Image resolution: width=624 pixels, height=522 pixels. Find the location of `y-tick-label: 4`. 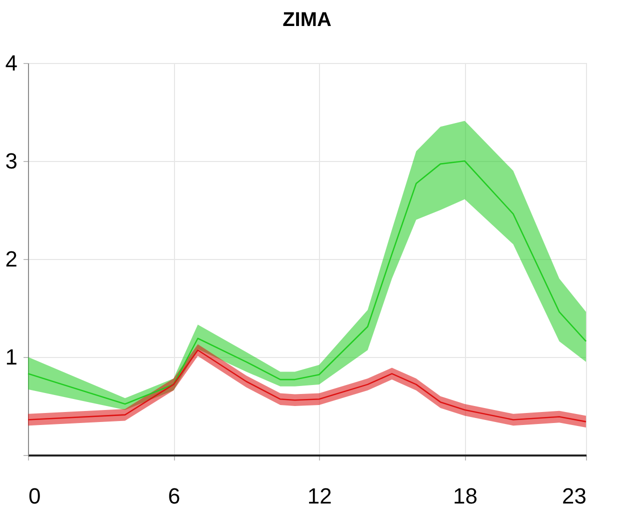

y-tick-label: 4 is located at coordinates (11, 63).